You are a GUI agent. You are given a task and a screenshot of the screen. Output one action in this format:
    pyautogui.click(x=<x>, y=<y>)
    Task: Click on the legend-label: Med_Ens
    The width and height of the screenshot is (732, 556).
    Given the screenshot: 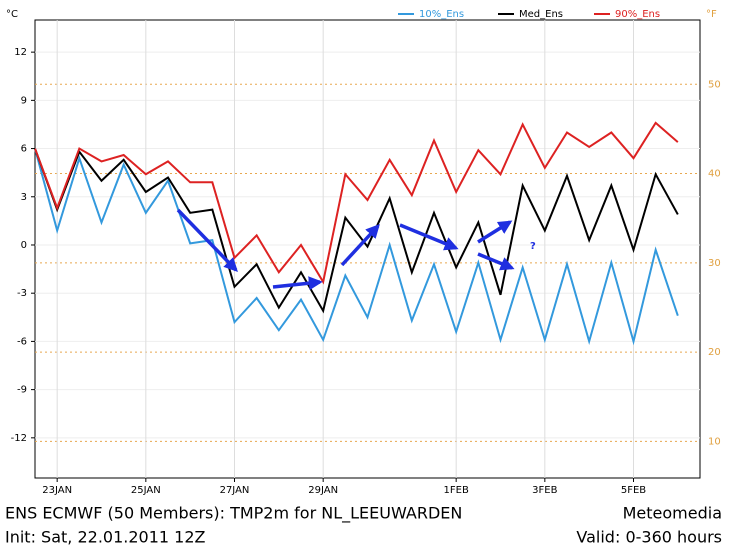 What is the action you would take?
    pyautogui.click(x=541, y=14)
    